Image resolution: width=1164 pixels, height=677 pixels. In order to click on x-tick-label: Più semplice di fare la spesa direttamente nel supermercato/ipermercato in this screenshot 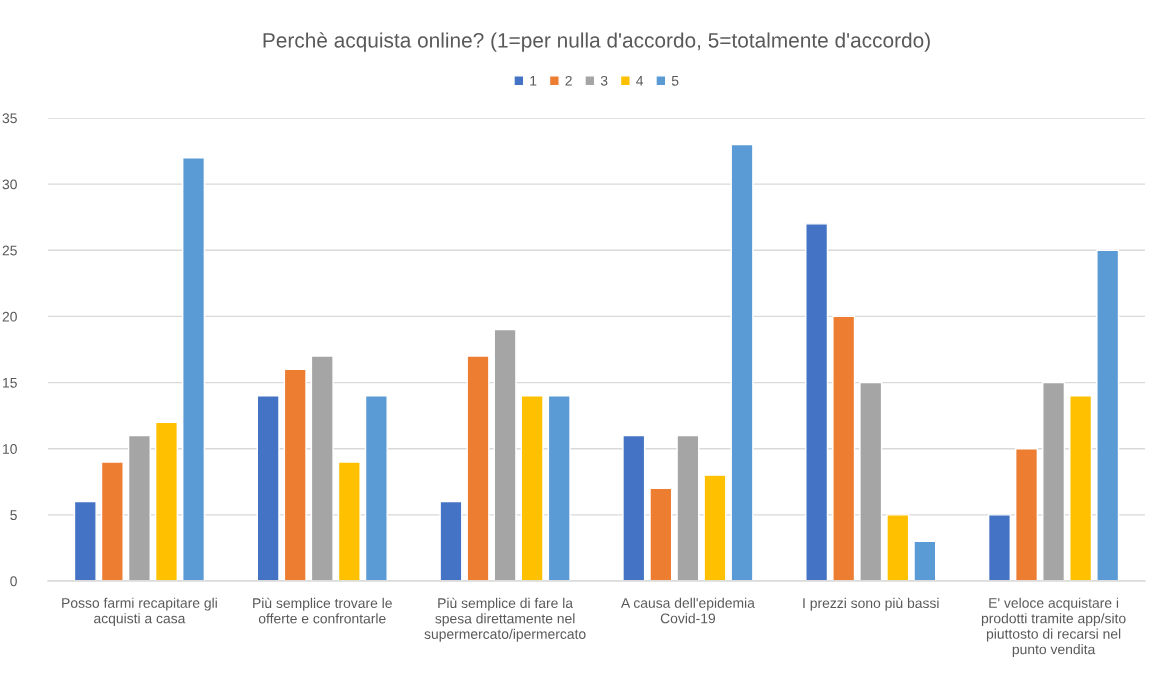, I will do `click(505, 619)`.